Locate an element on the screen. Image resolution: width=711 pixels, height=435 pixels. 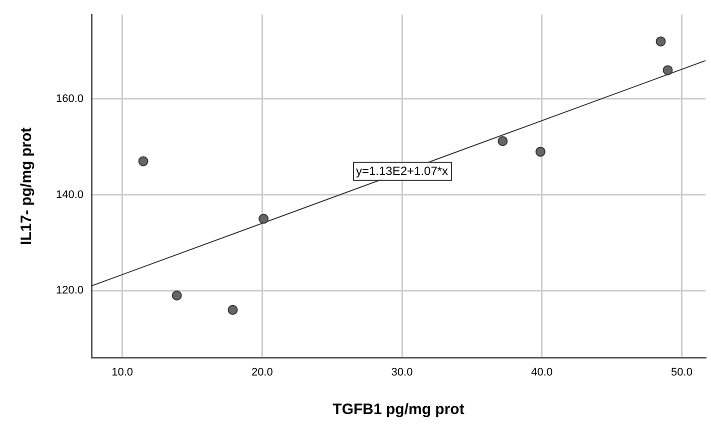
x-tick-label: 20.0 is located at coordinates (262, 372).